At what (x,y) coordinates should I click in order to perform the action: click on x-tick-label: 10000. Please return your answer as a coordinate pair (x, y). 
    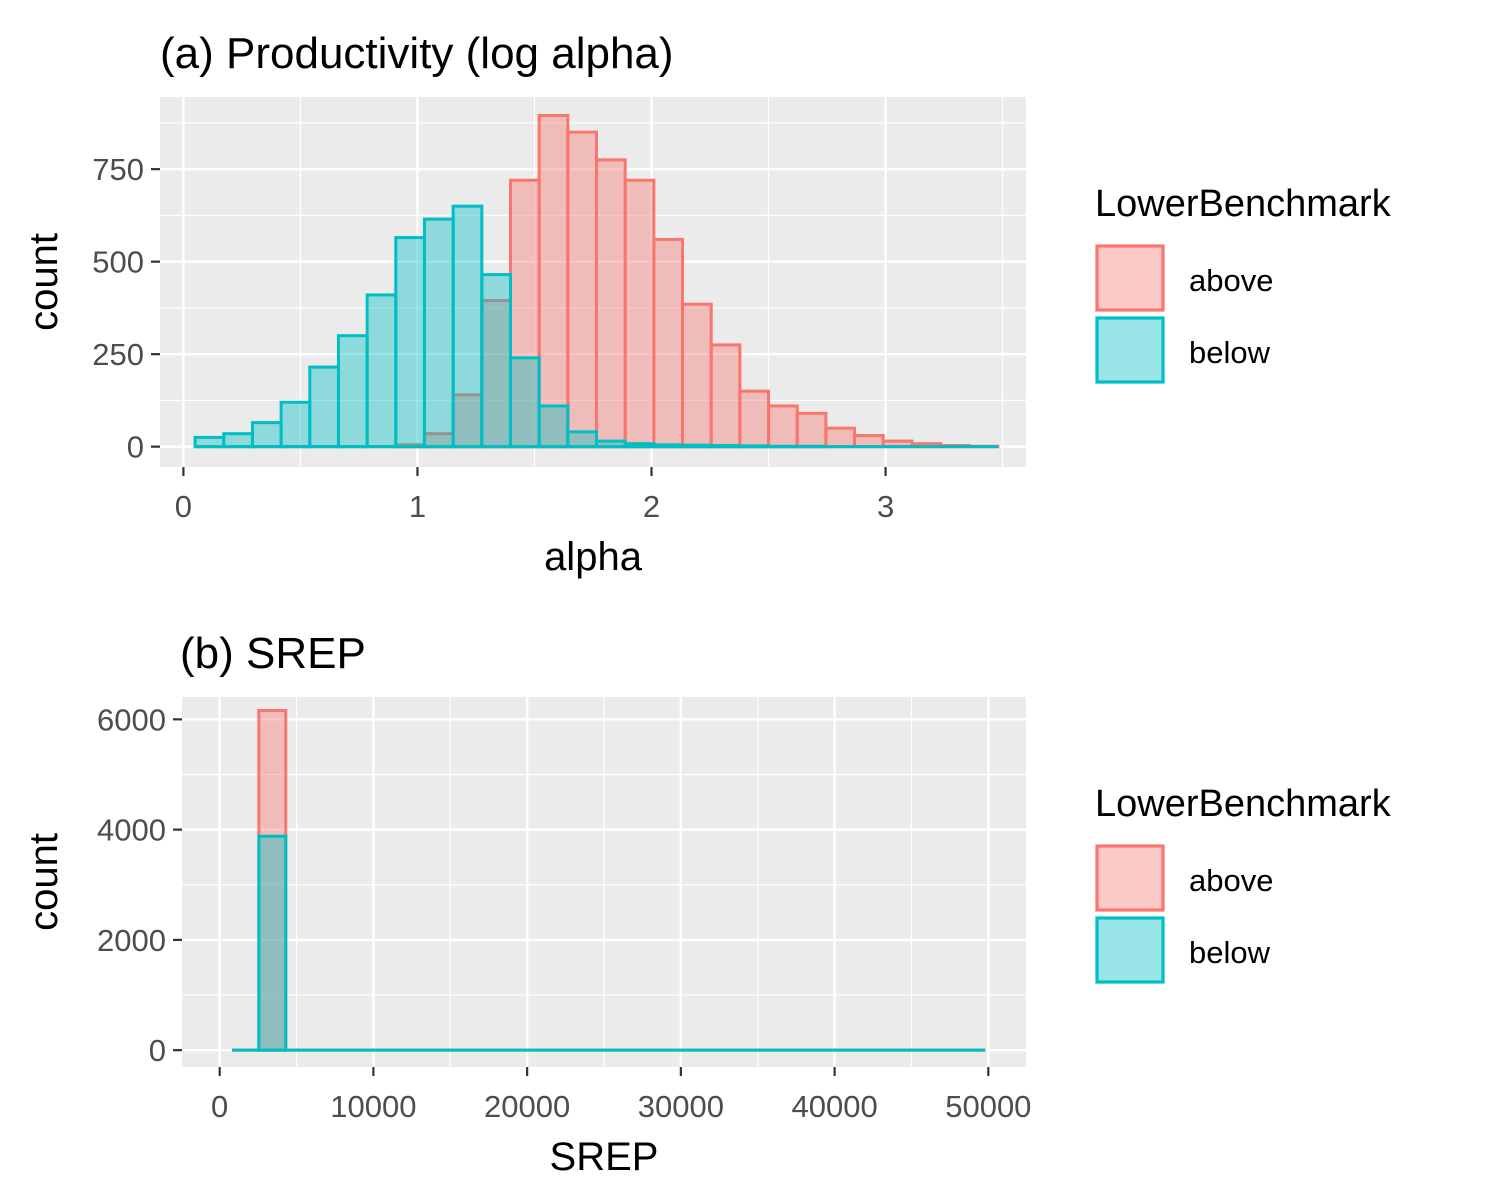
    Looking at the image, I should click on (373, 1106).